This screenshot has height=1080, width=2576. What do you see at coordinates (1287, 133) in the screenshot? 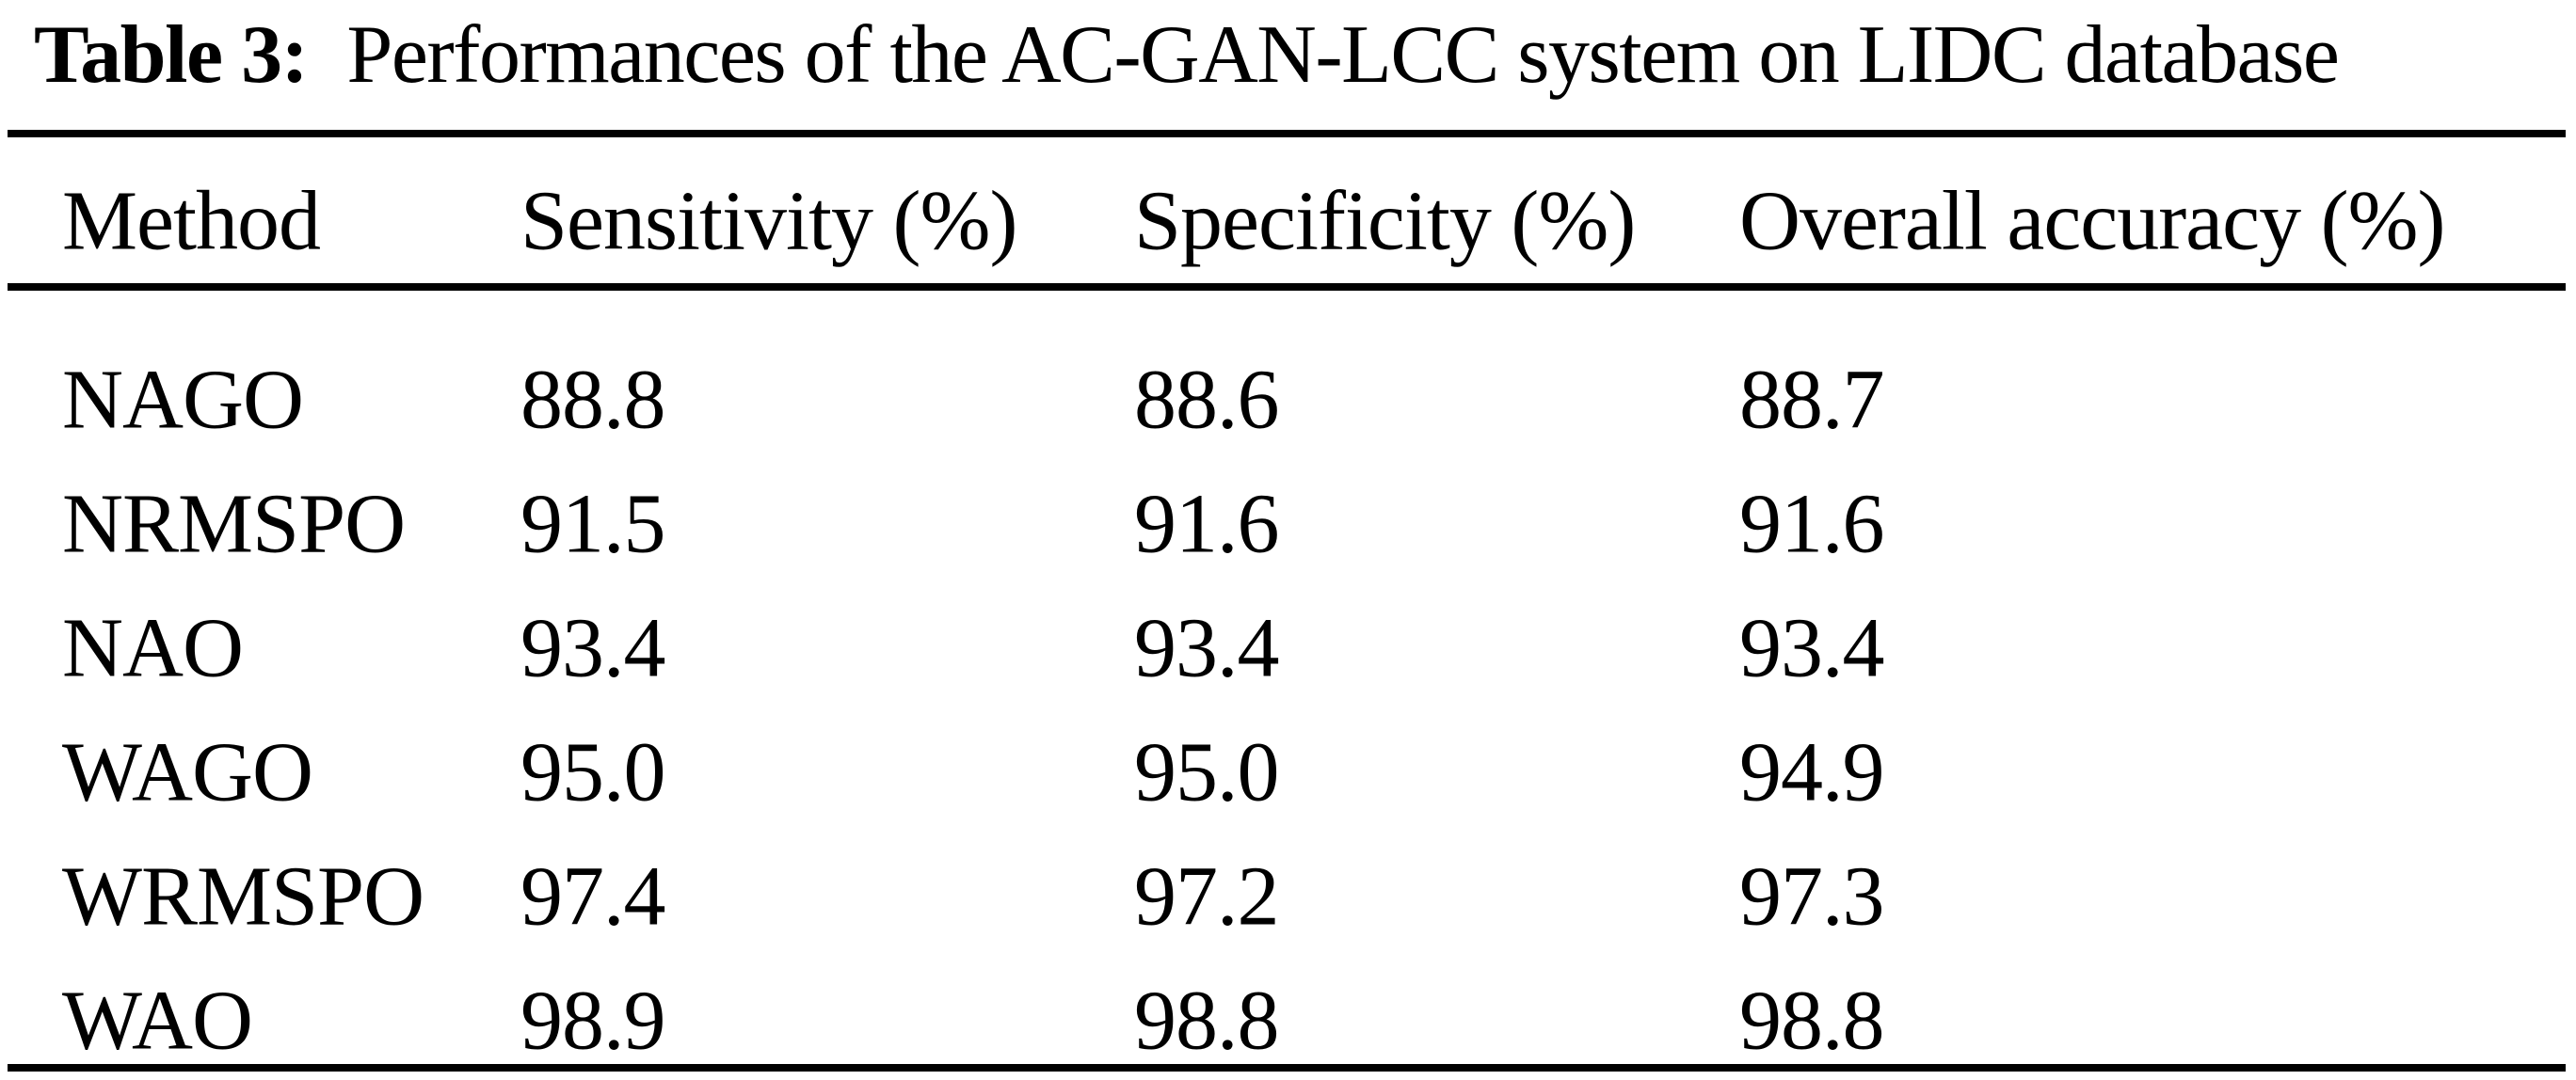
I see `table-top-rule` at bounding box center [1287, 133].